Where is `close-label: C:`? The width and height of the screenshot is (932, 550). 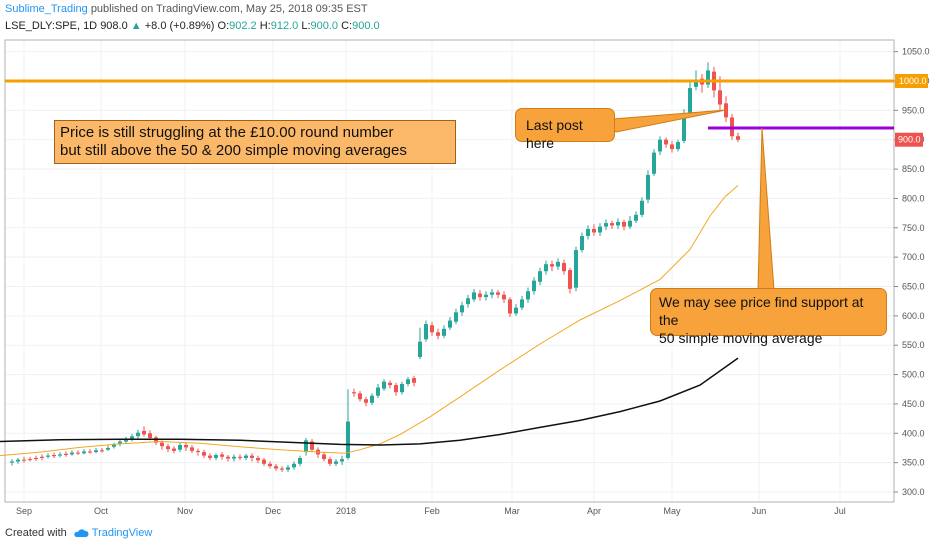
close-label: C: is located at coordinates (347, 26).